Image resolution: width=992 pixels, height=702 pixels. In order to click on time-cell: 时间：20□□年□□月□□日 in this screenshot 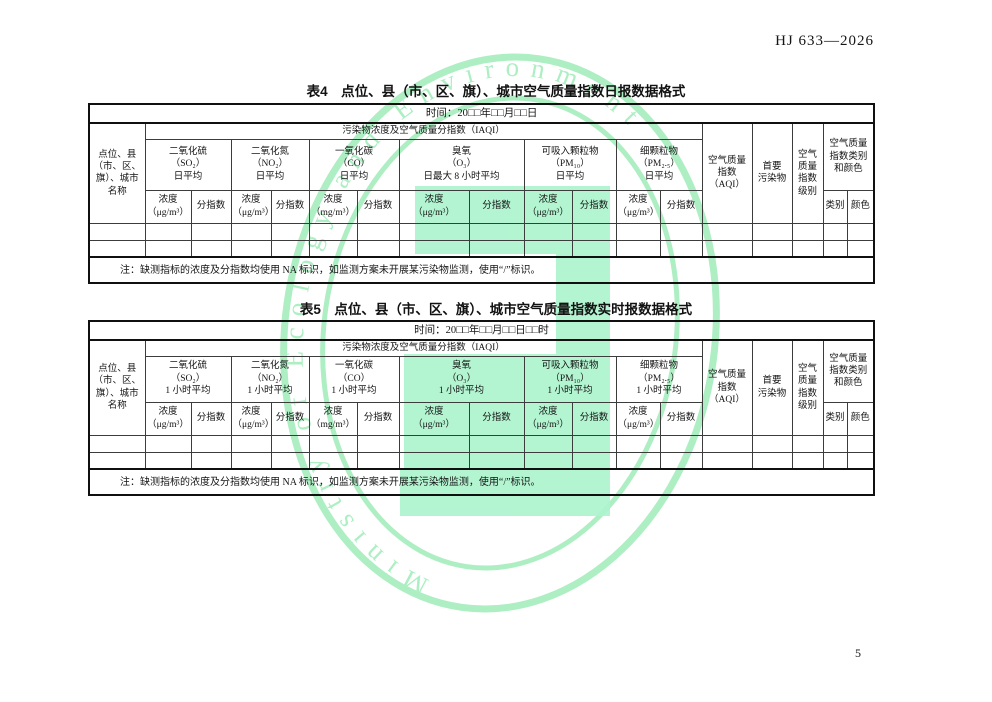, I will do `click(481, 113)`.